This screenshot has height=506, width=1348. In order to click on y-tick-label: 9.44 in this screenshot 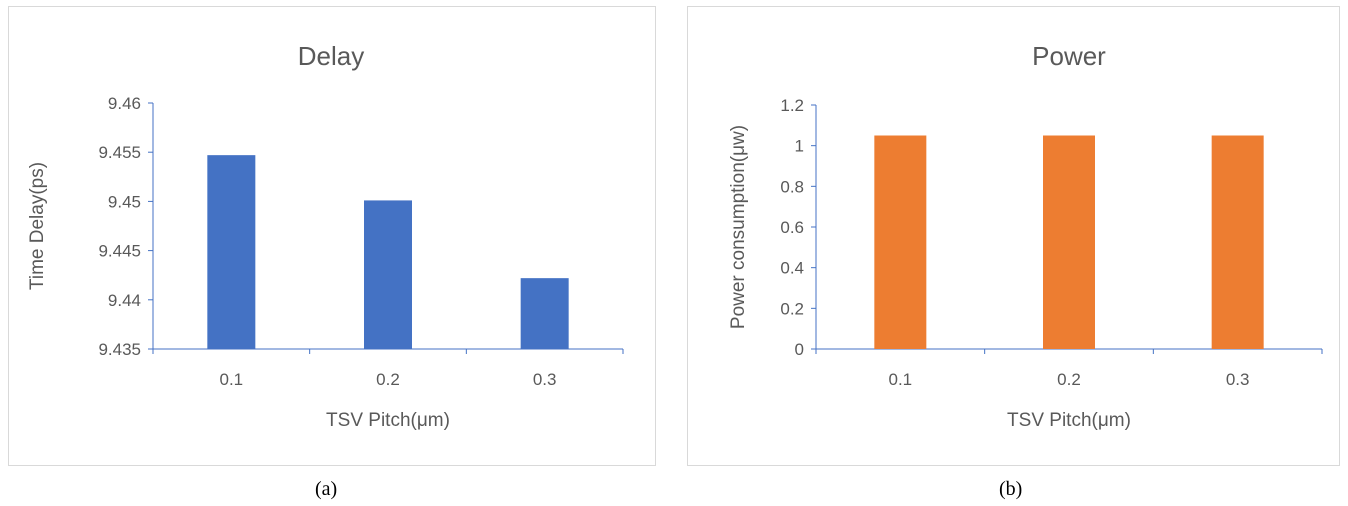, I will do `click(124, 300)`.